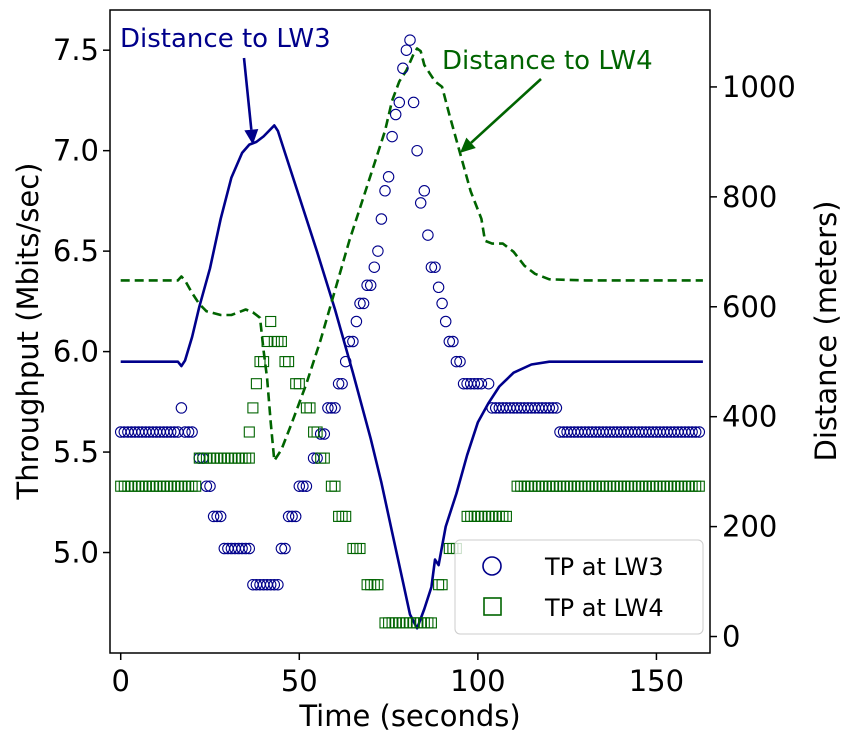 The height and width of the screenshot is (739, 847). What do you see at coordinates (76, 151) in the screenshot?
I see `y-left-tick-label: 7.0` at bounding box center [76, 151].